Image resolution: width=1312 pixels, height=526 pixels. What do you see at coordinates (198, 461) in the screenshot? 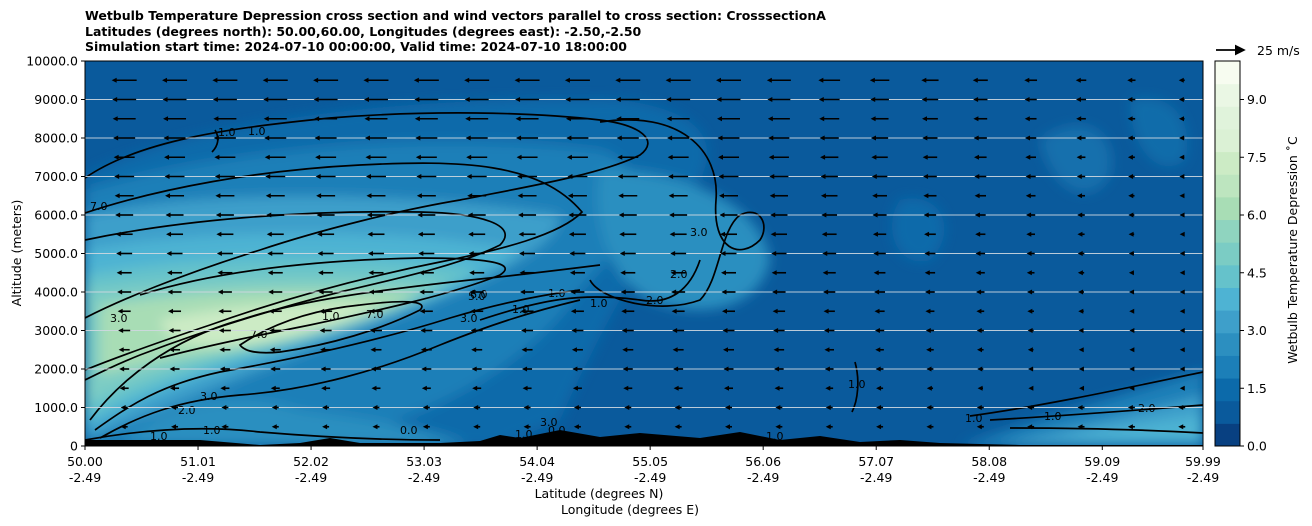
I see `x-tick-lat-1: 51.01` at bounding box center [198, 461].